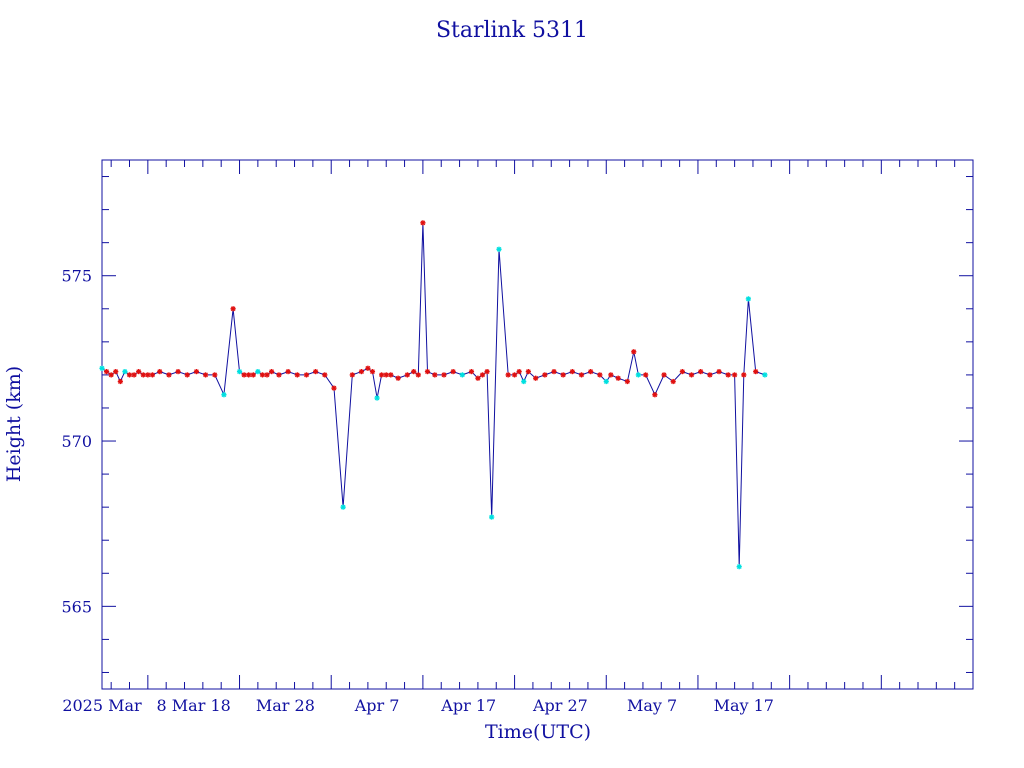 The height and width of the screenshot is (768, 1024). Describe the element at coordinates (102, 705) in the screenshot. I see `x-tick-label: 2025 Mar` at that location.